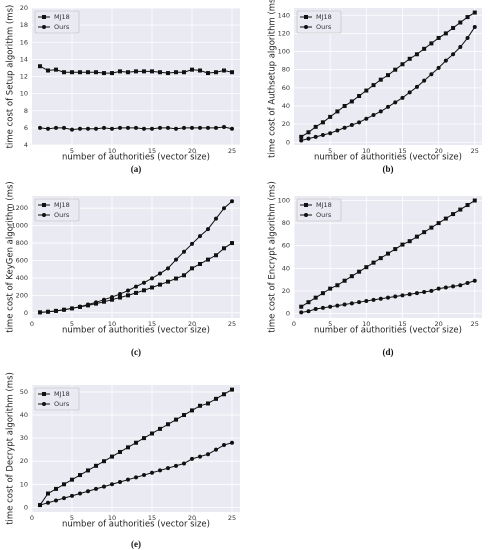 This screenshot has width=490, height=550. Describe the element at coordinates (22, 278) in the screenshot. I see `y-tick-label: 400` at that location.